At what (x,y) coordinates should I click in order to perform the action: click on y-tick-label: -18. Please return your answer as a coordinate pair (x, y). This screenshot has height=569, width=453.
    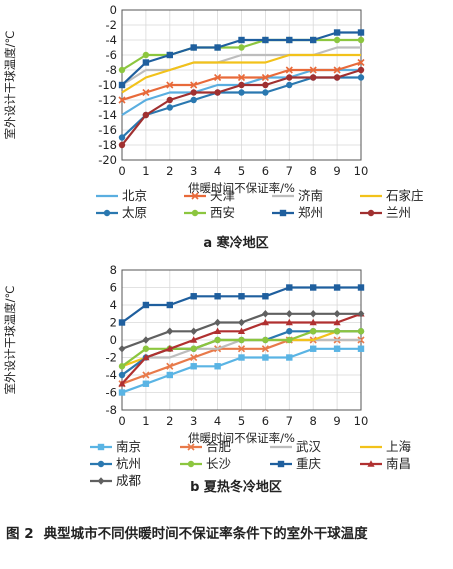
    Looking at the image, I should click on (107, 145).